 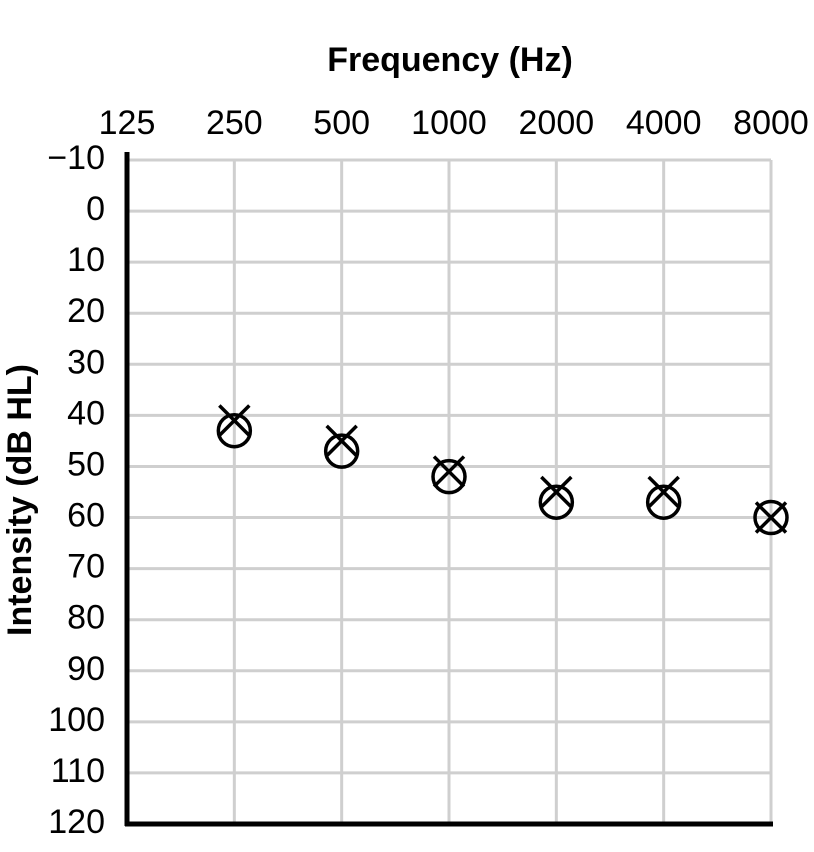 What do you see at coordinates (20, 500) in the screenshot?
I see `y-axis-label: Intensity (dB HL)` at bounding box center [20, 500].